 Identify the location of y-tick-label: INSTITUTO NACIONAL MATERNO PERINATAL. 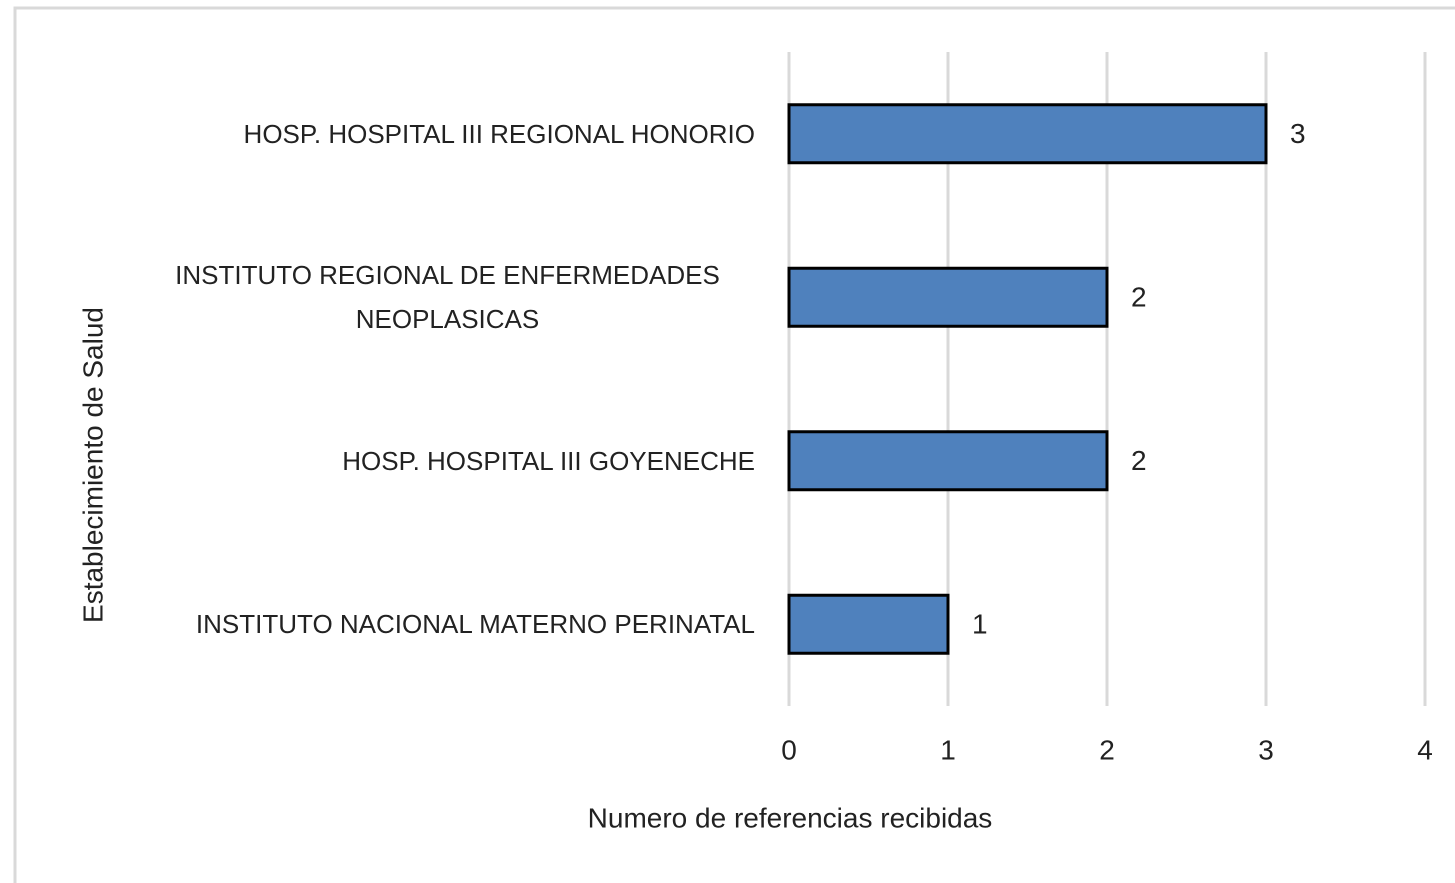
(475, 624).